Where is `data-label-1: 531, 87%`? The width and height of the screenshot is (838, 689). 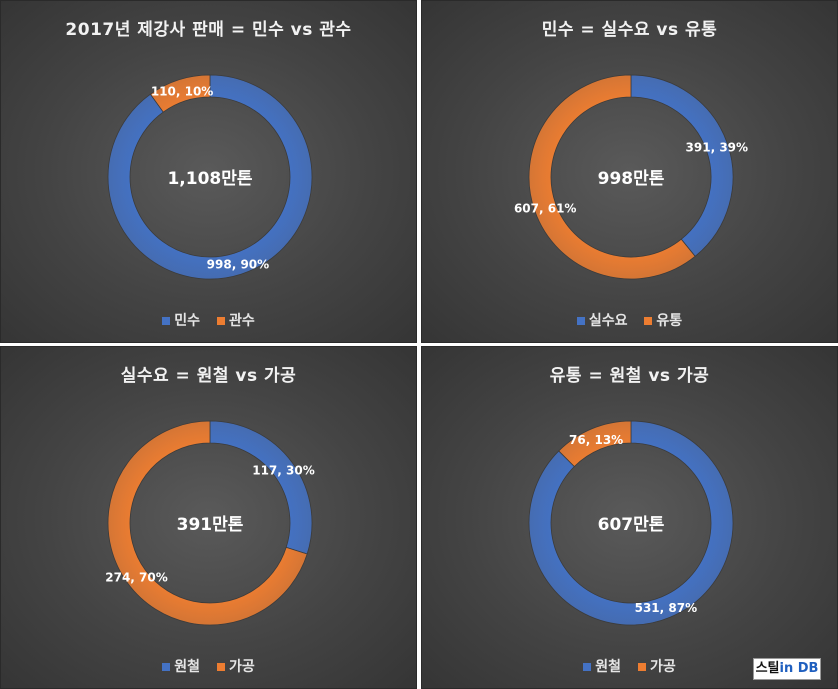
data-label-1: 531, 87% is located at coordinates (666, 608).